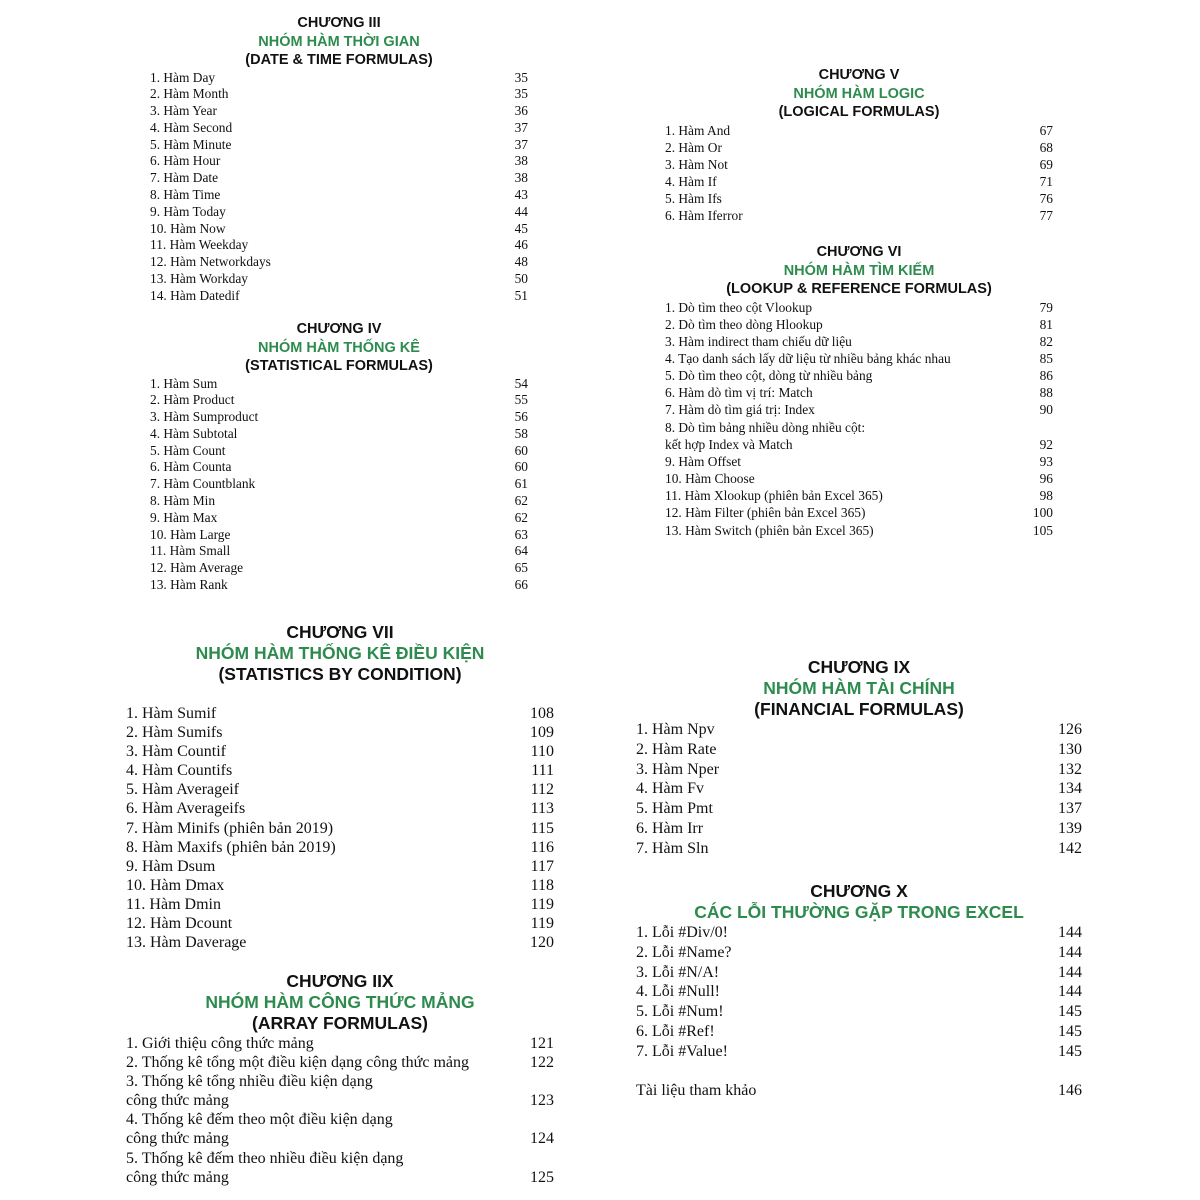  What do you see at coordinates (859, 809) in the screenshot?
I see `toc-entry: 5. Hàm Pmt 137` at bounding box center [859, 809].